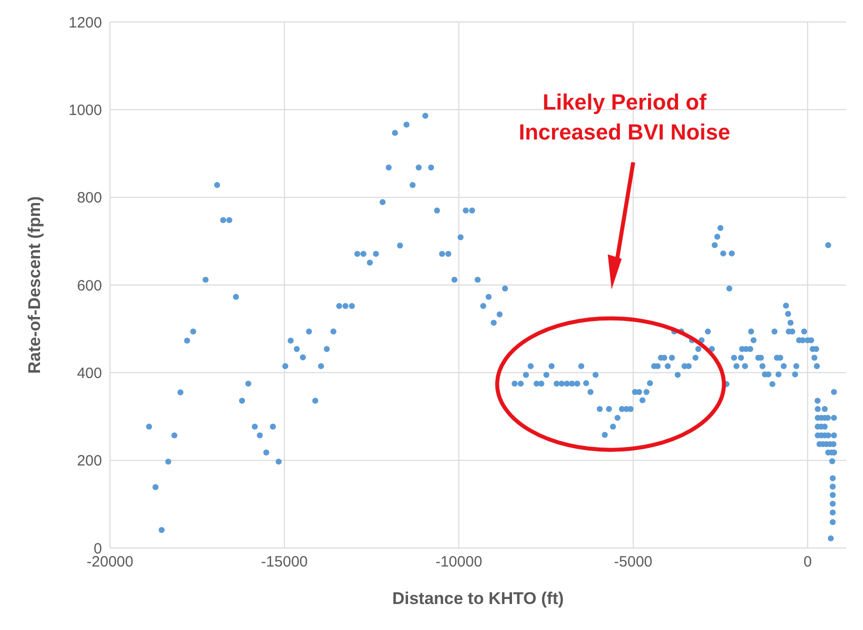  I want to click on y-axis-title: Rate-of-Descent (fpm), so click(34, 285).